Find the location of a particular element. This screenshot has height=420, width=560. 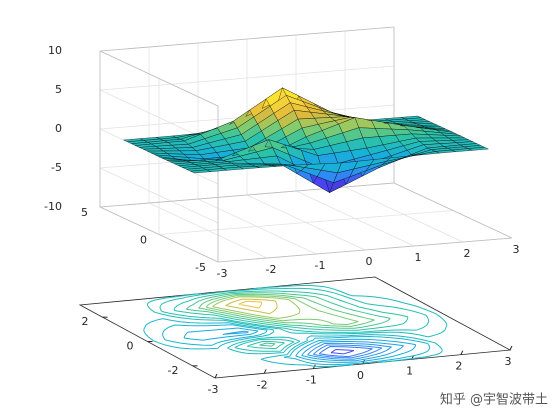

y-tick-label: 5 is located at coordinates (84, 212).